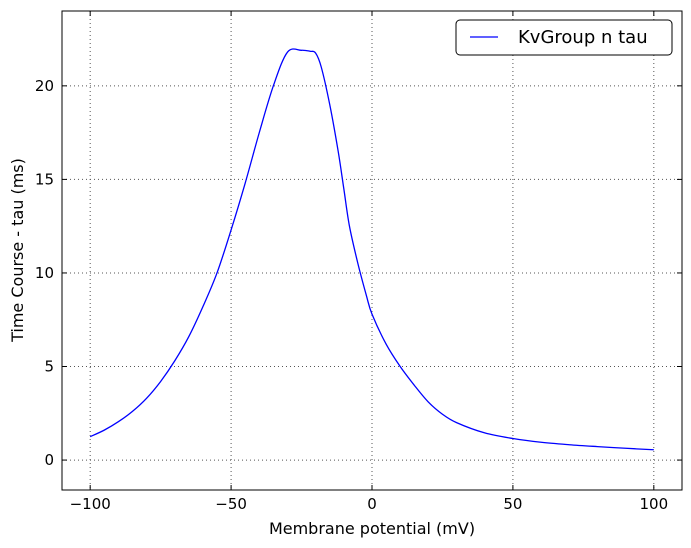 Image resolution: width=691 pixels, height=548 pixels. Describe the element at coordinates (49, 460) in the screenshot. I see `y-tick-label: 0` at that location.